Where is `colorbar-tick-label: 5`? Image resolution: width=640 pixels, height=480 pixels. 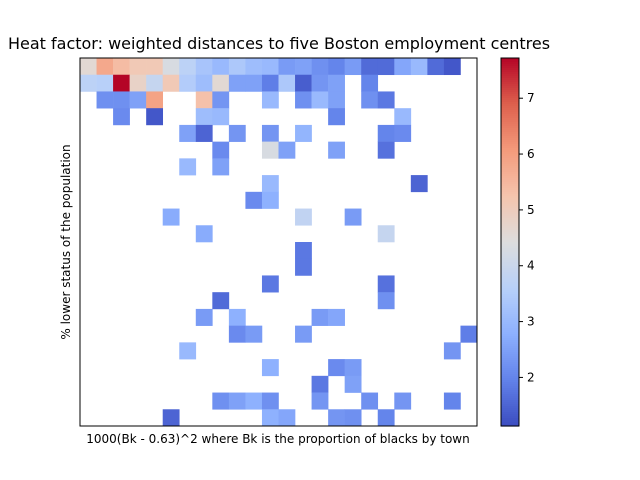 colorbar-tick-label: 5 is located at coordinates (531, 210).